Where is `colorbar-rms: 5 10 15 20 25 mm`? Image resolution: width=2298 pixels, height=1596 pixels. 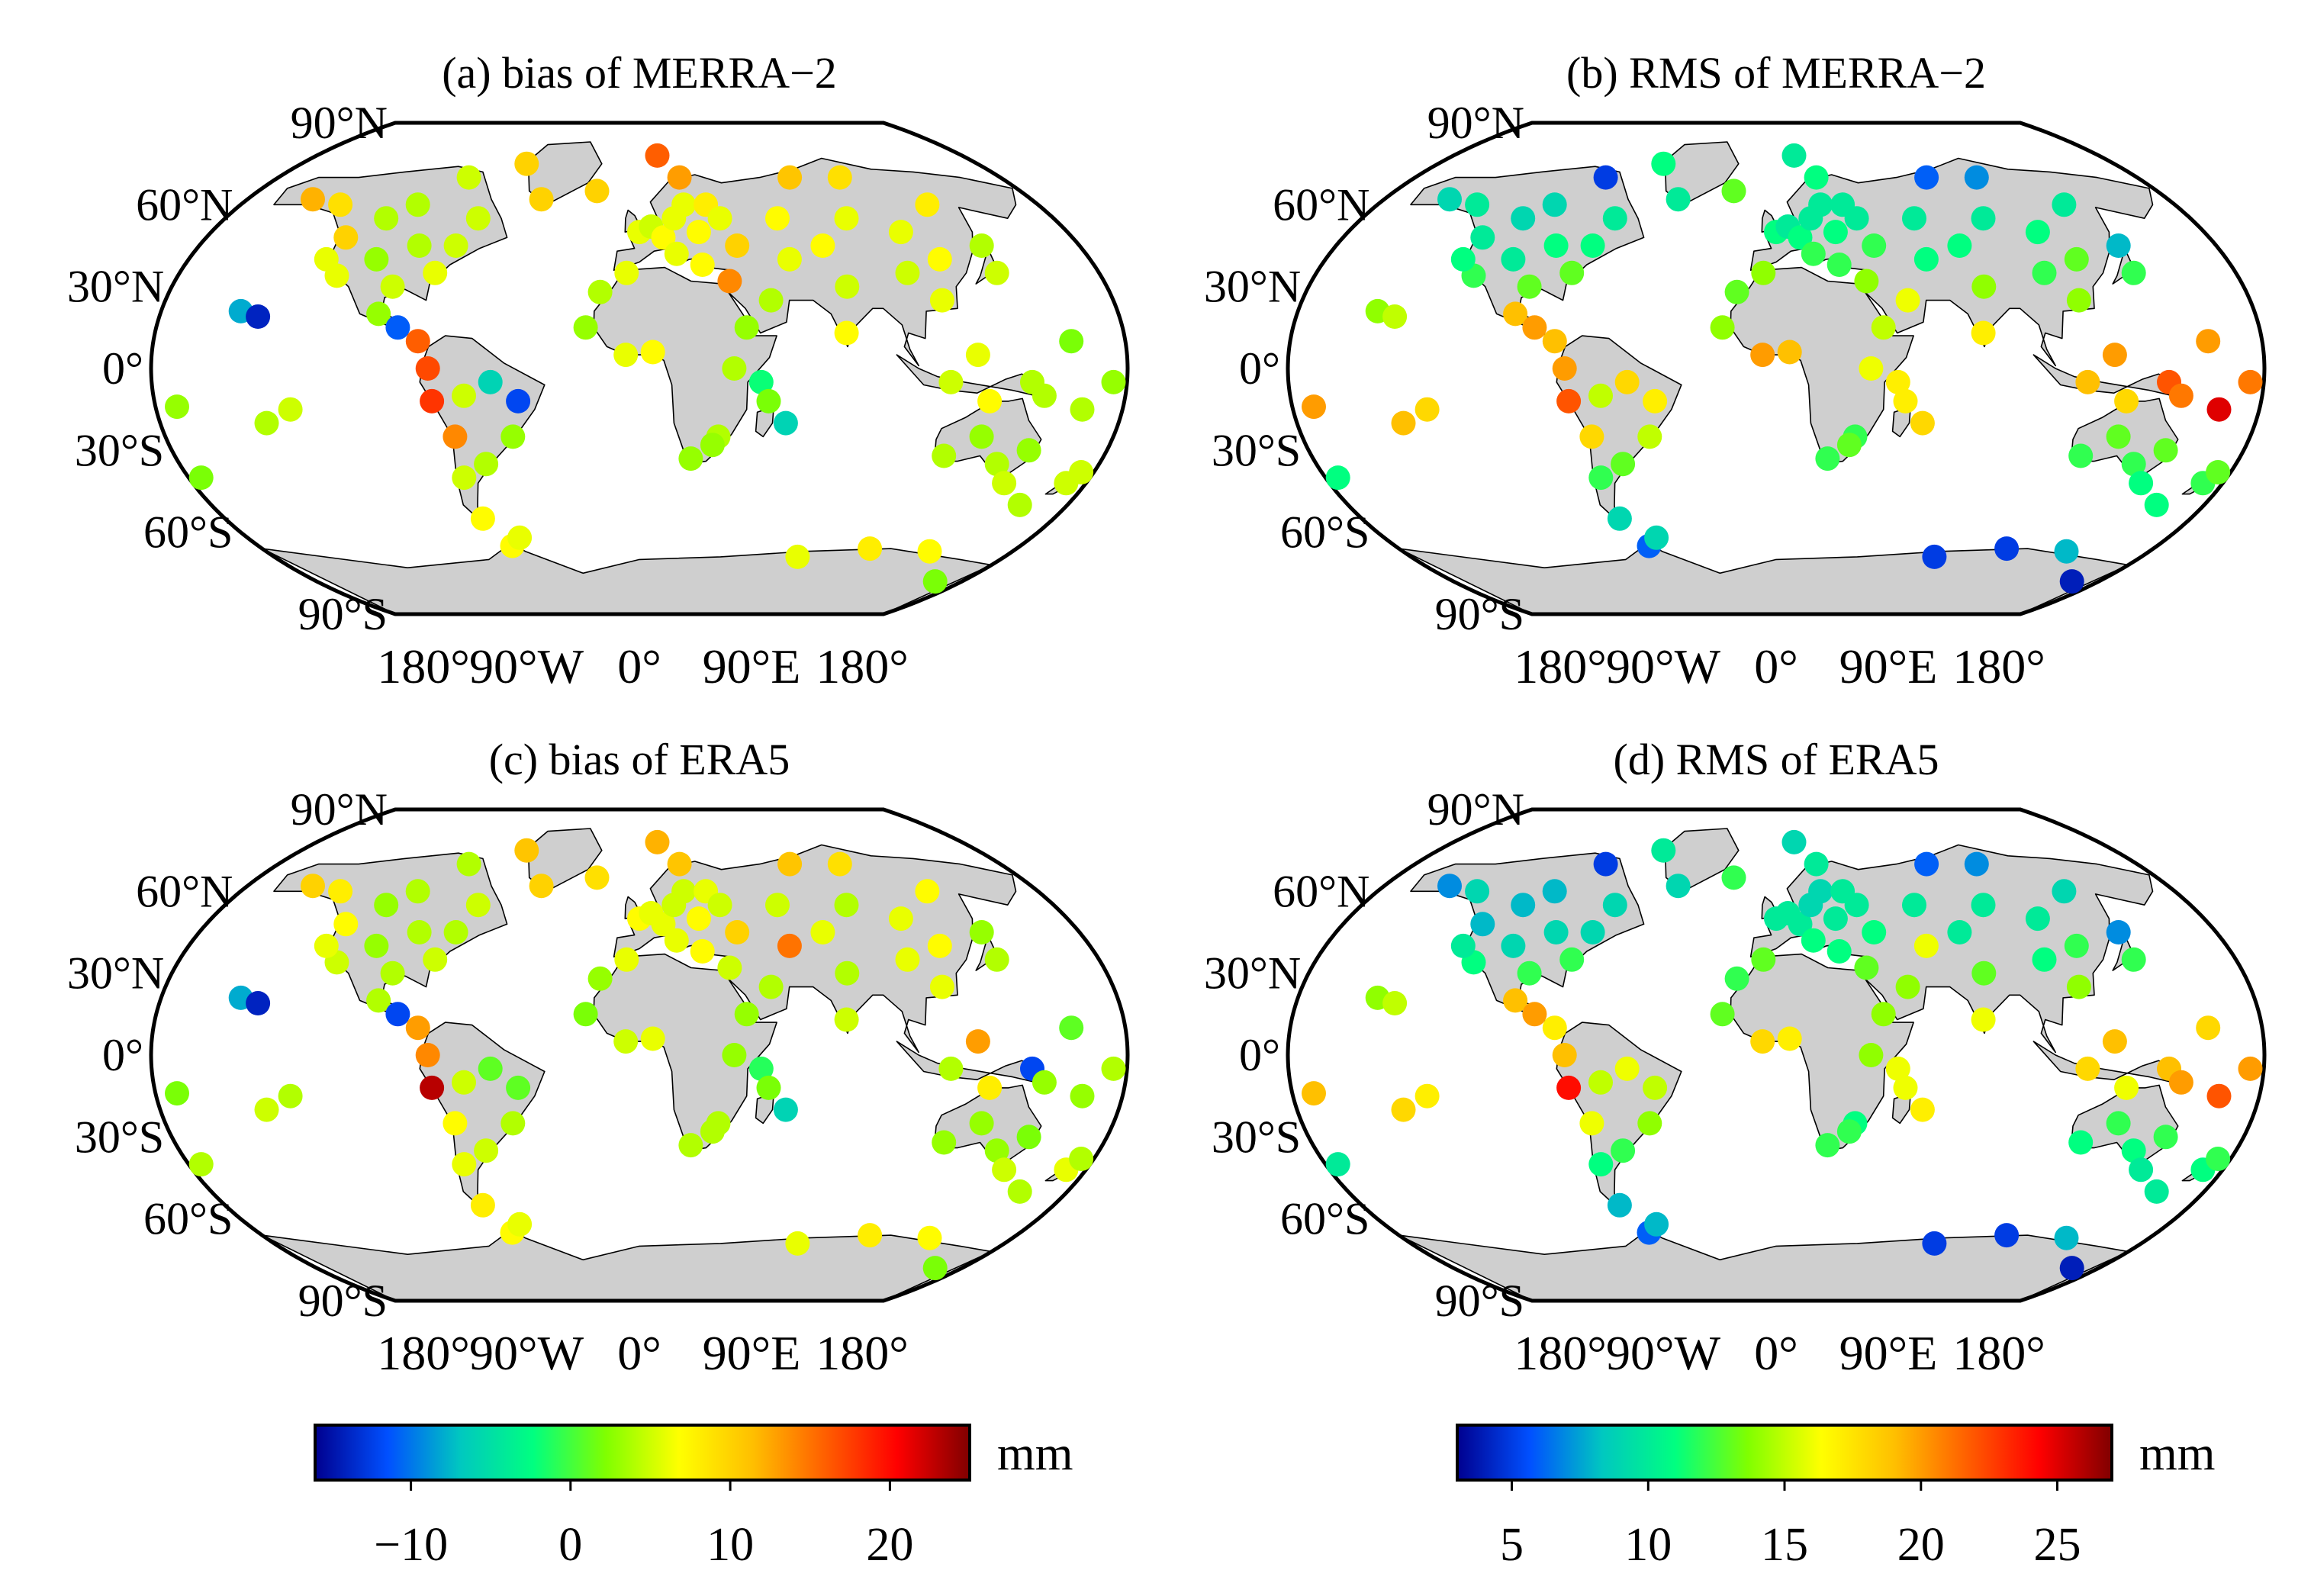 colorbar-rms: 5 10 15 20 25 mm is located at coordinates (1836, 1497).